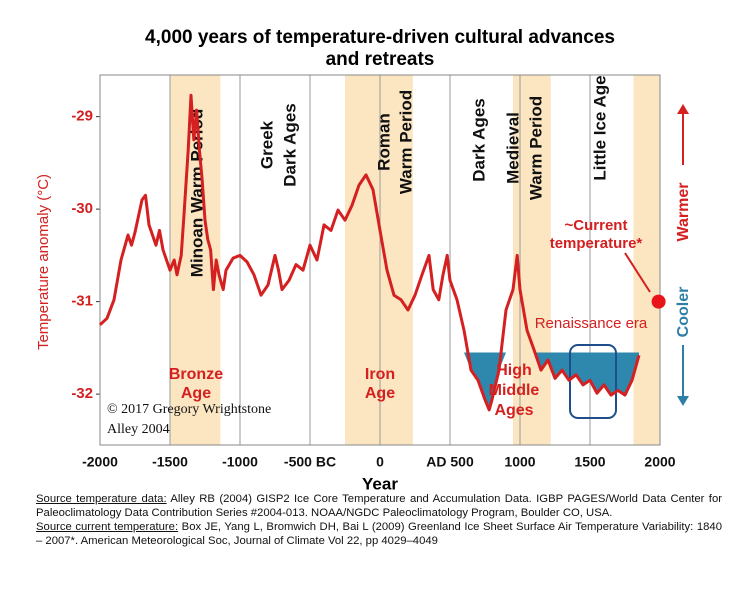 The image size is (750, 597). What do you see at coordinates (683, 212) in the screenshot?
I see `annotation: Warmer` at bounding box center [683, 212].